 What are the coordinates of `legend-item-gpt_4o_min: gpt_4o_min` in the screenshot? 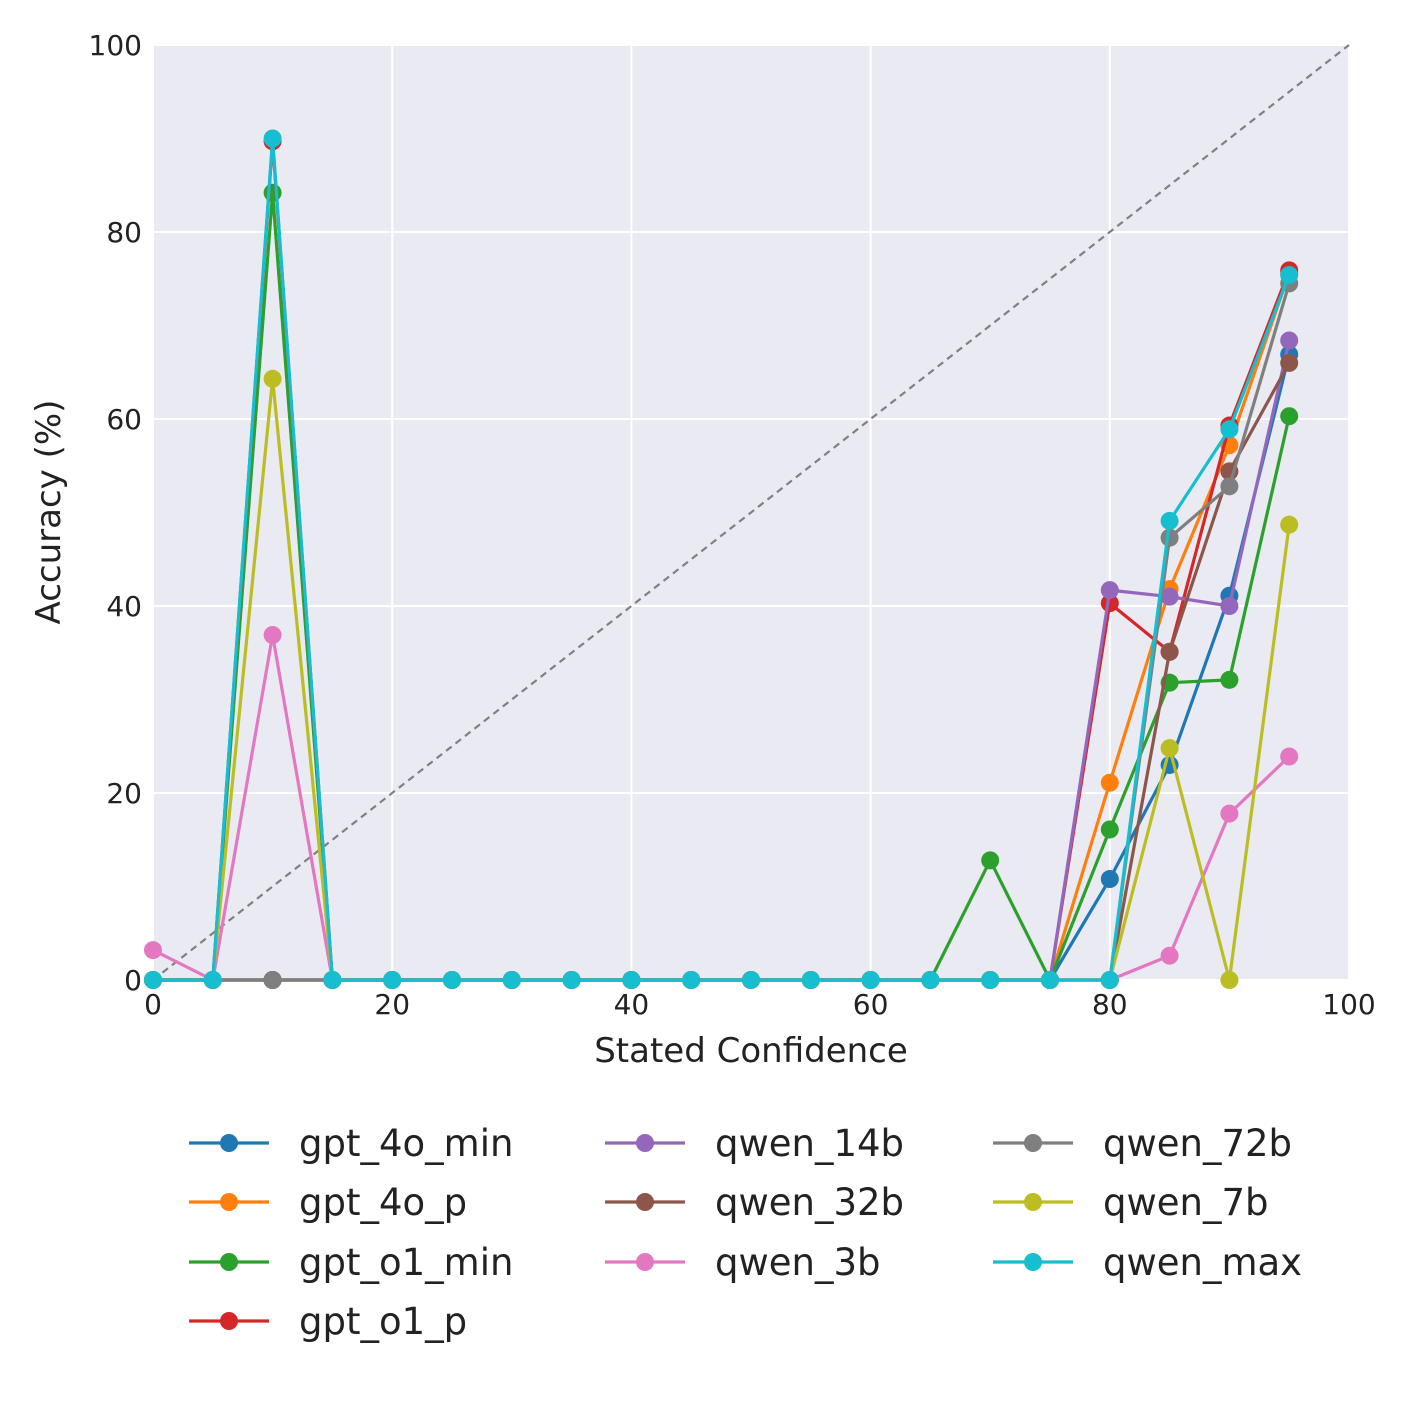 It's located at (351, 1143).